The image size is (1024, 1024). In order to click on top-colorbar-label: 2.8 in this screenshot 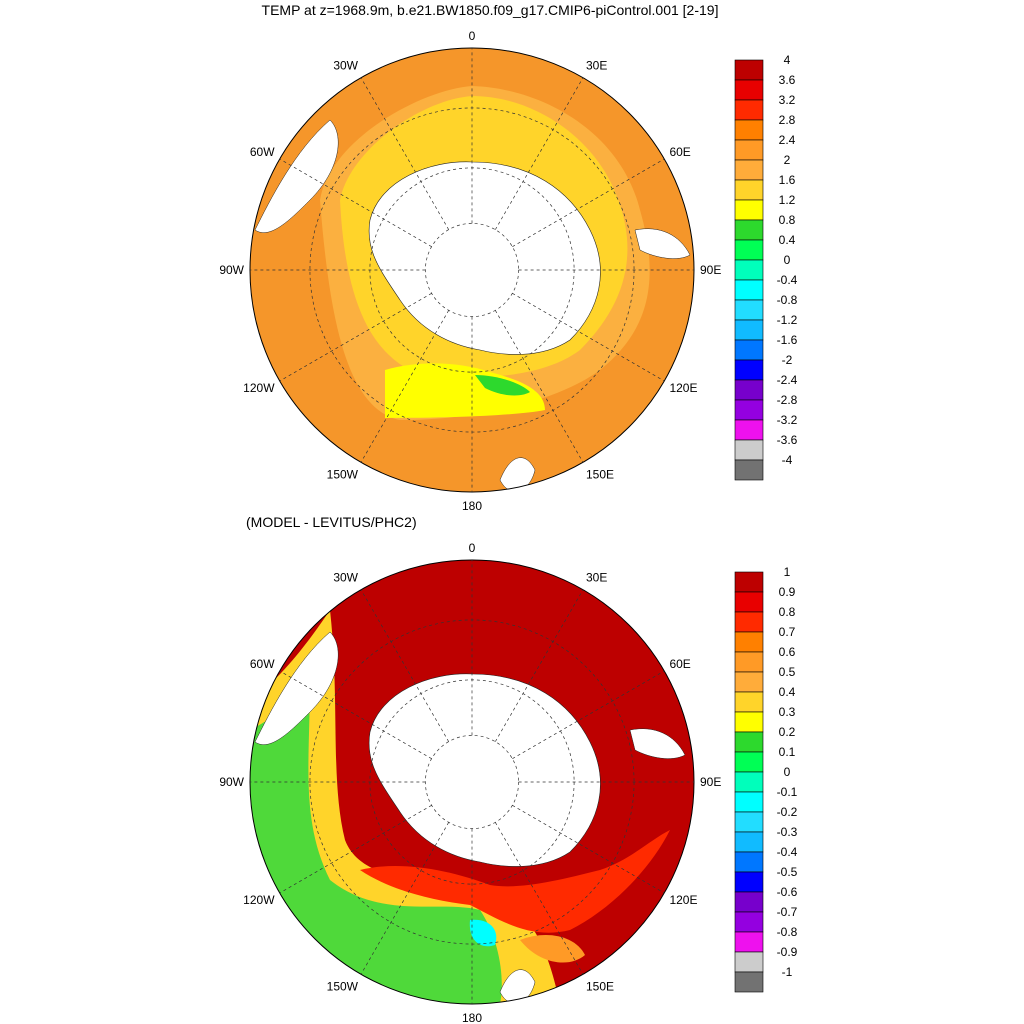, I will do `click(787, 120)`.